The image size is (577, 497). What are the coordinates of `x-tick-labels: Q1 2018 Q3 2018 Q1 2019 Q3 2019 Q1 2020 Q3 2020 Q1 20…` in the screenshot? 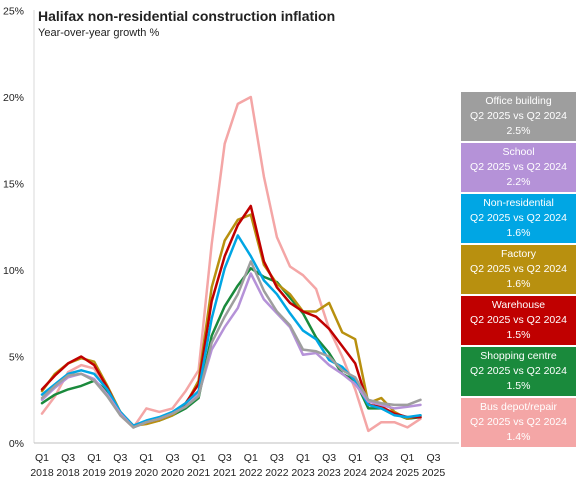 It's located at (237, 465).